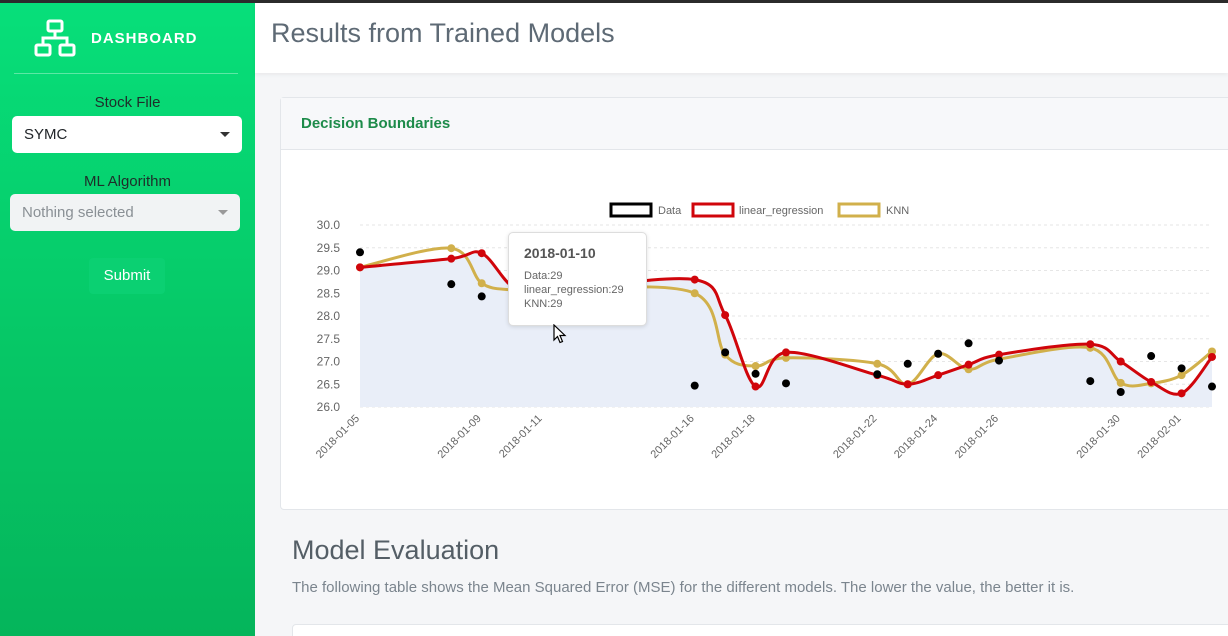 This screenshot has height=636, width=1228. Describe the element at coordinates (329, 384) in the screenshot. I see `y-tick-label: 26.5` at that location.